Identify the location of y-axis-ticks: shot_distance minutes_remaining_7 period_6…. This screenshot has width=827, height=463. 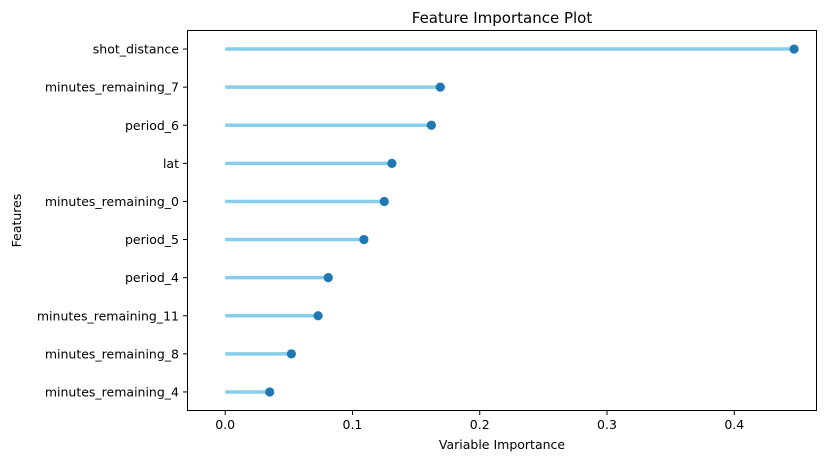
(112, 220).